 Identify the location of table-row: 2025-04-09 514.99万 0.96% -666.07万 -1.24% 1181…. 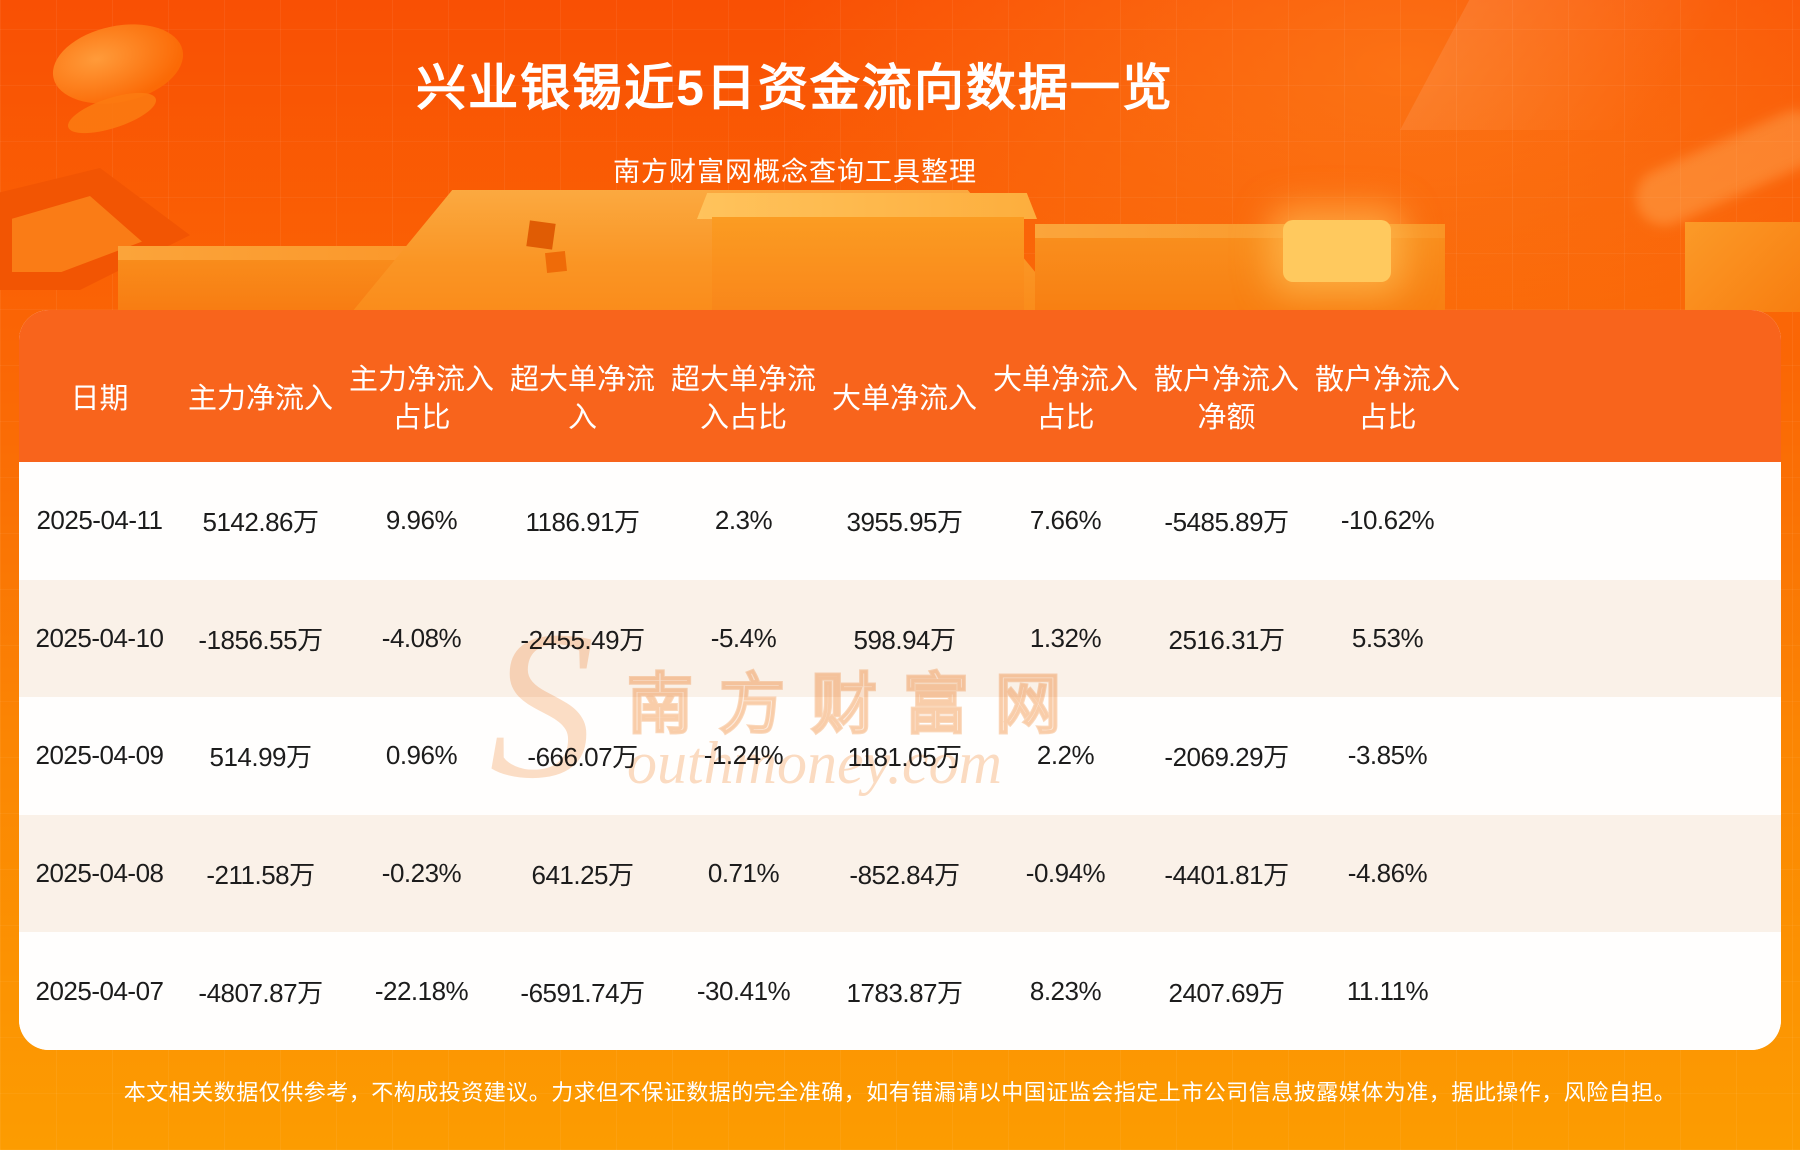
(900, 756).